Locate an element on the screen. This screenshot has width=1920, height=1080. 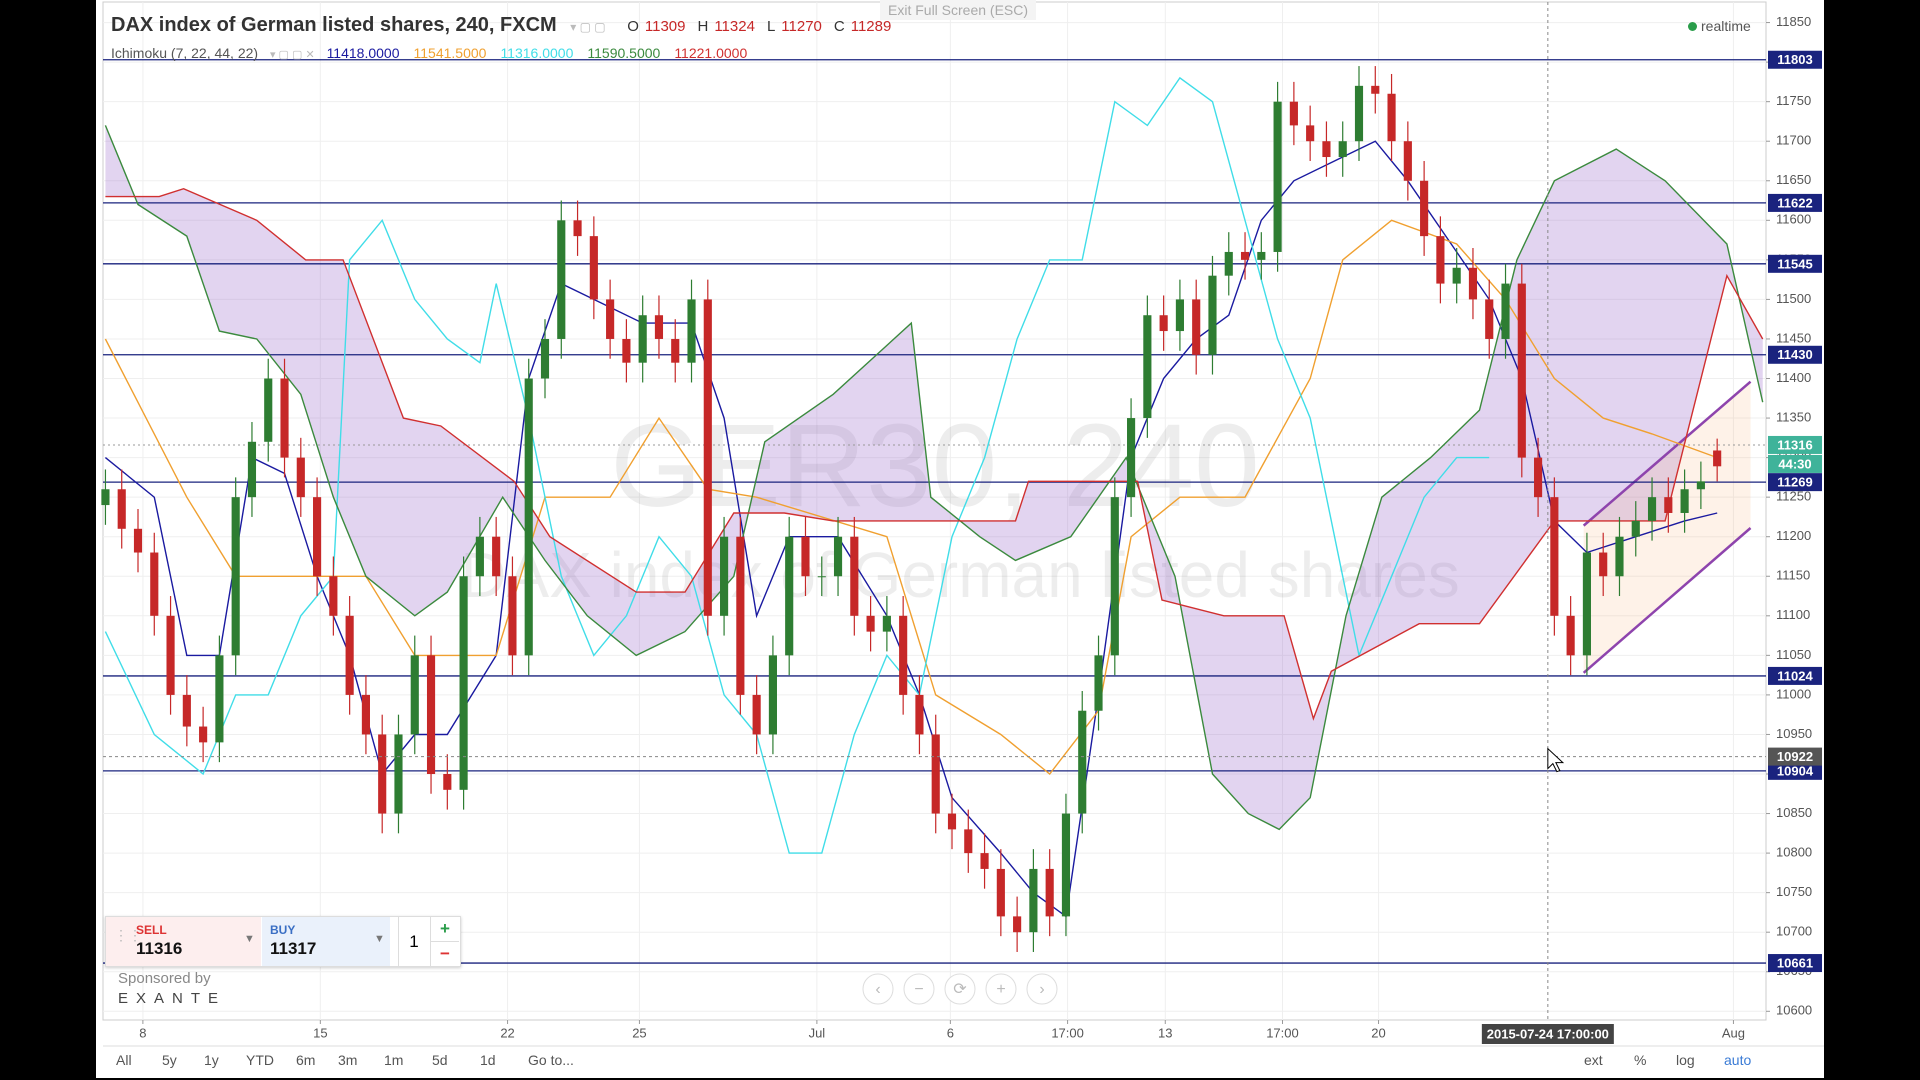
range-button: 1d is located at coordinates (488, 1060).